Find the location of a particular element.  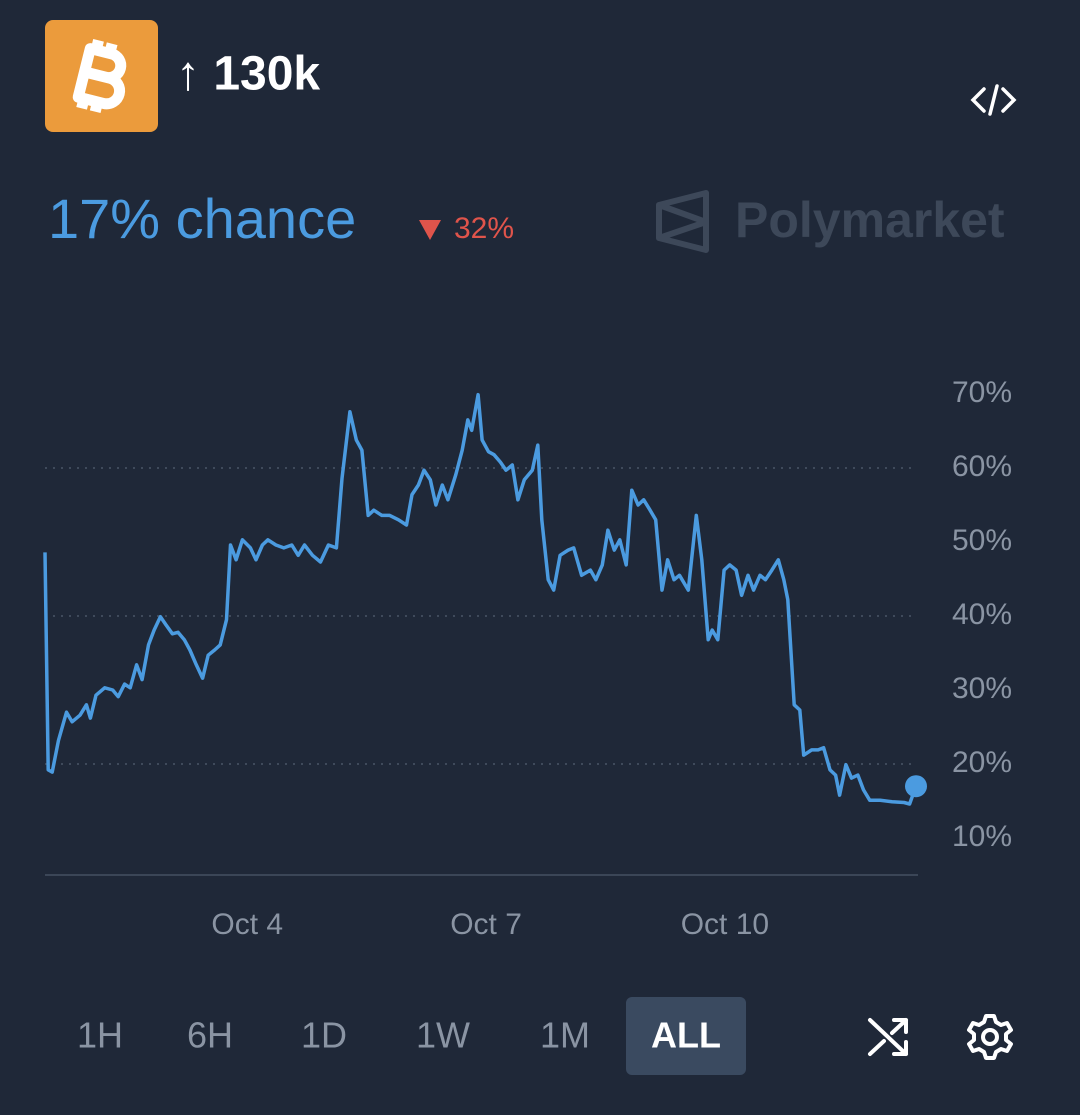

market-title: ↑ 130k is located at coordinates (248, 74).